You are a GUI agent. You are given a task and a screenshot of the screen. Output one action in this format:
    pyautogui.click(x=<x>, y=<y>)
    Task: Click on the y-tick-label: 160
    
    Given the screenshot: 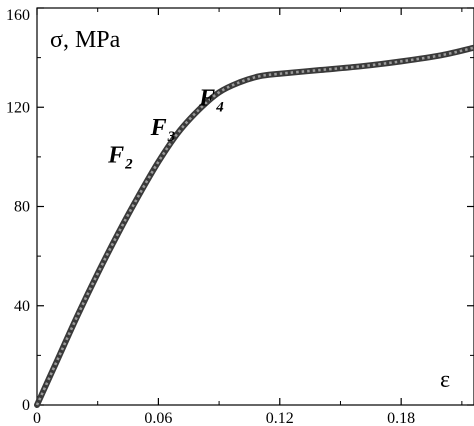 What is the action you would take?
    pyautogui.click(x=18, y=15)
    